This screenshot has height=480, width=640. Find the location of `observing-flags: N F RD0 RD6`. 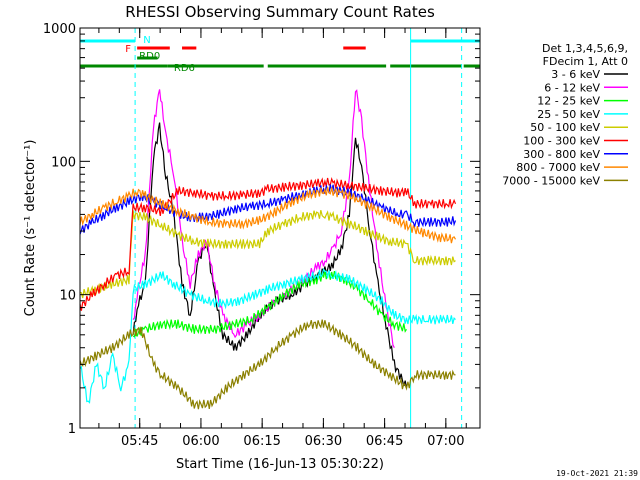

observing-flags: N F RD0 RD6 is located at coordinates (280, 54).